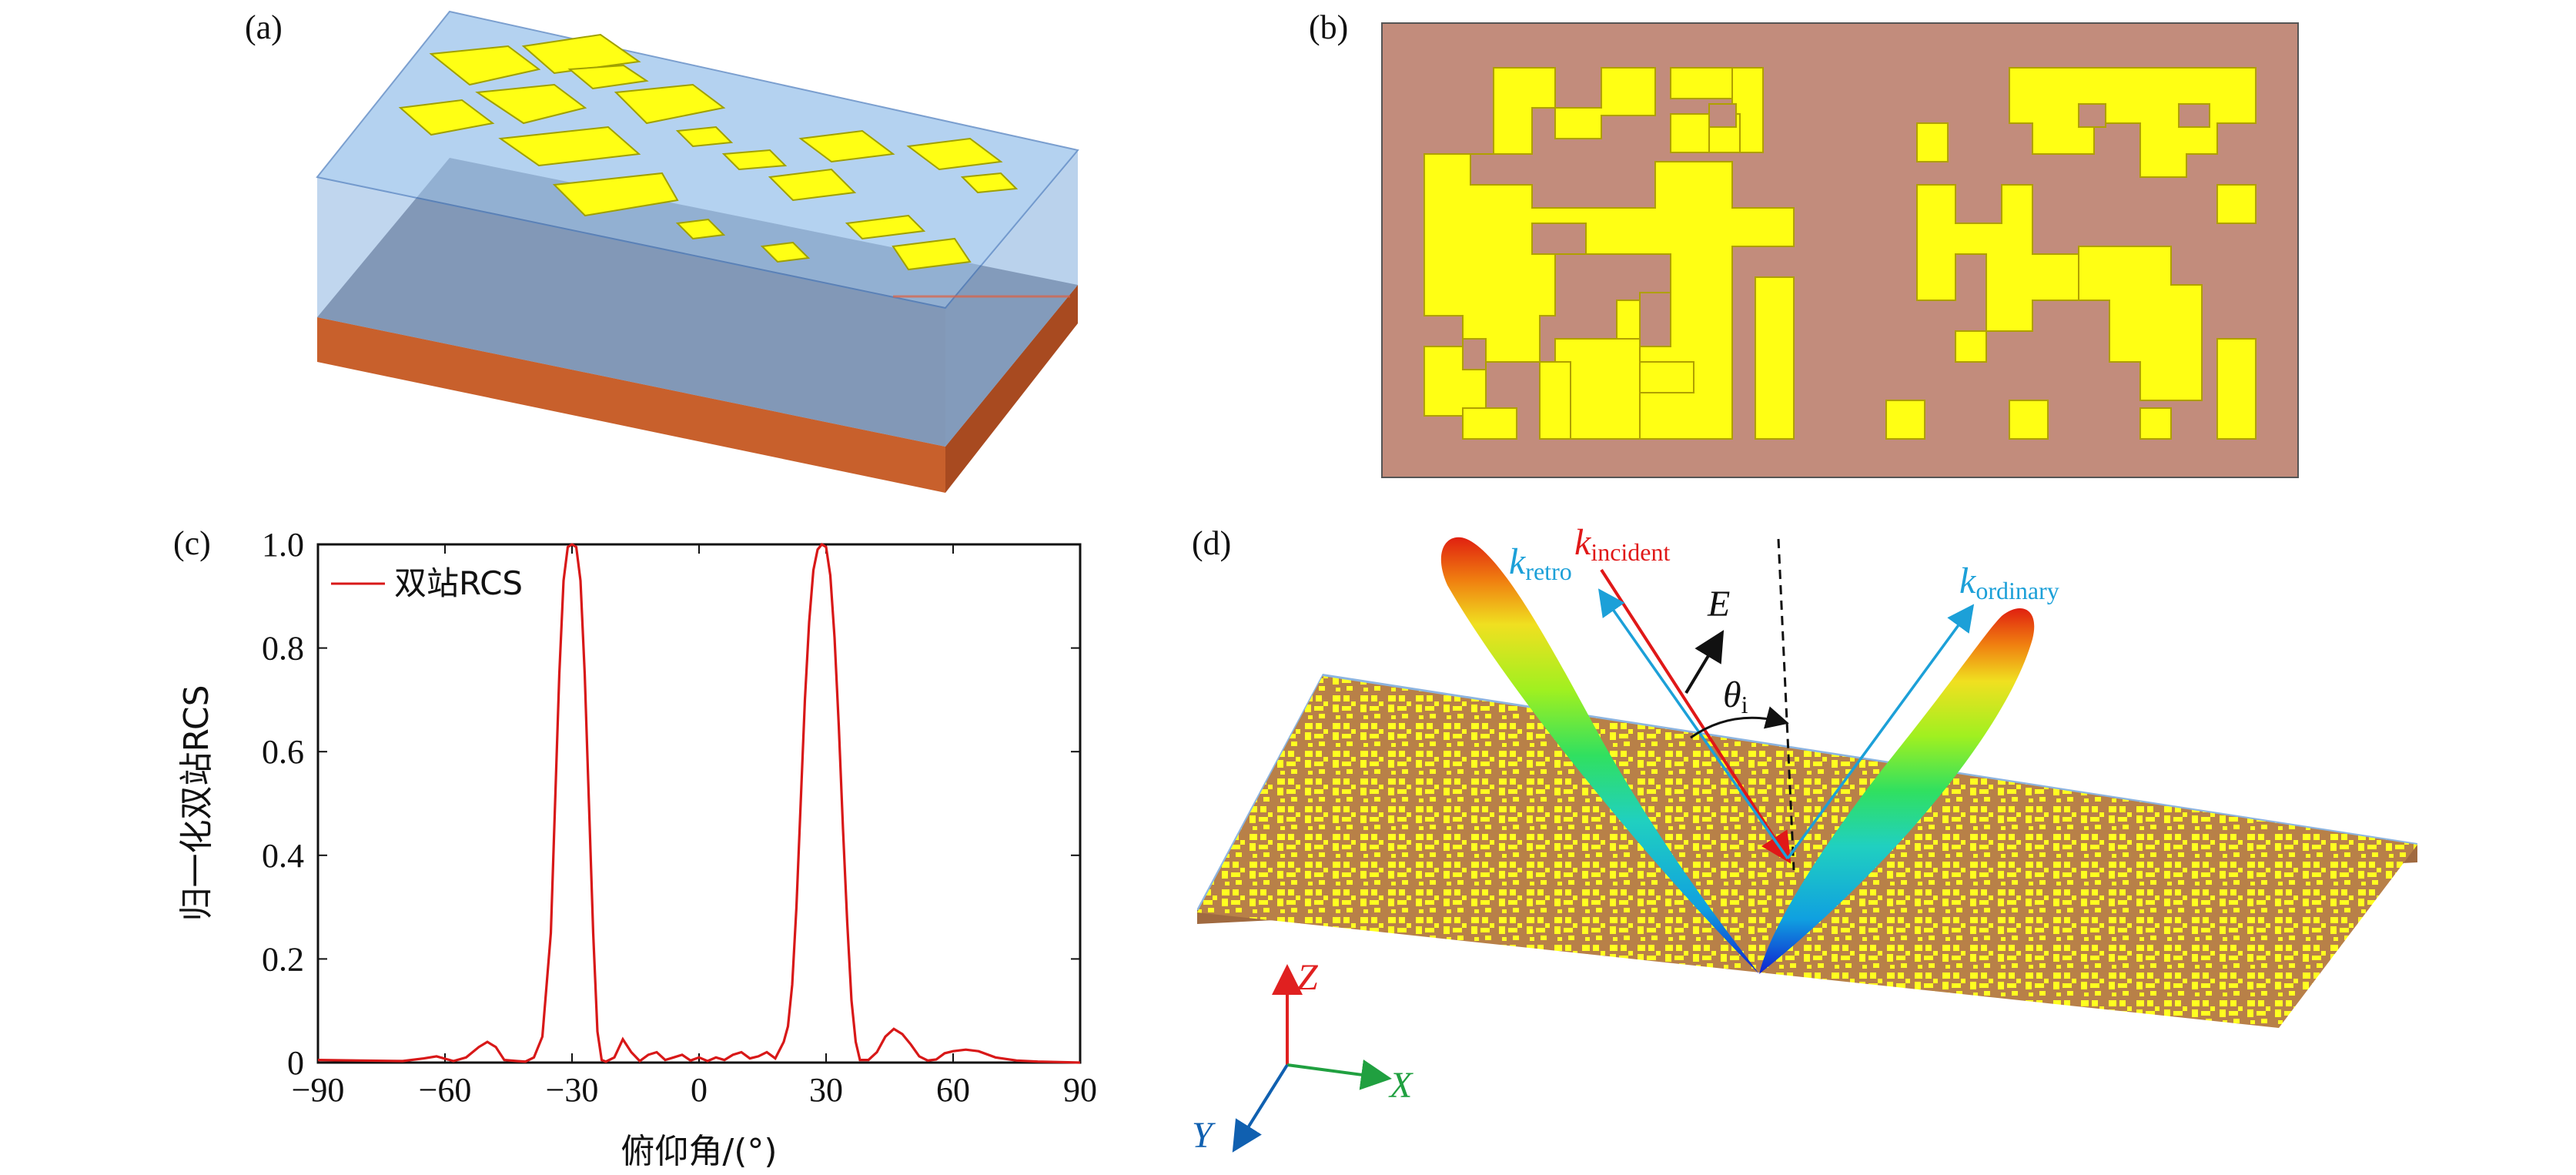 The width and height of the screenshot is (2576, 1175). I want to click on y-tick-label: 0.6, so click(283, 752).